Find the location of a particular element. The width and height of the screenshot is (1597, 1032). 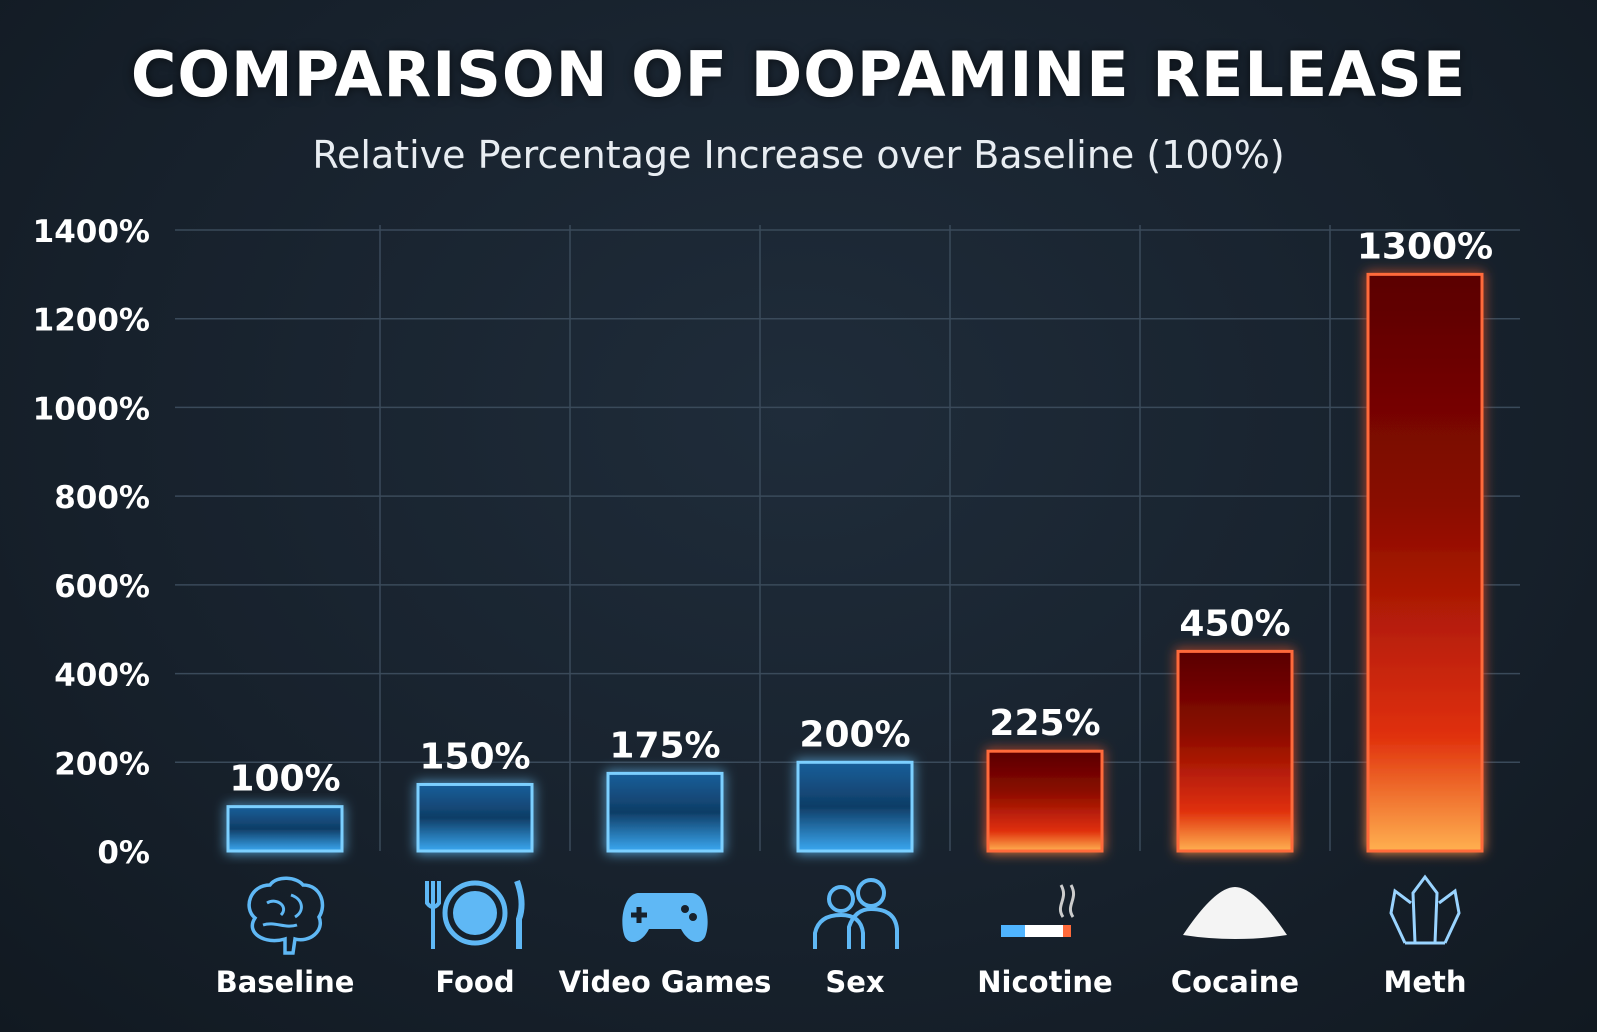

plate-fork-knife-icon is located at coordinates (475, 914).